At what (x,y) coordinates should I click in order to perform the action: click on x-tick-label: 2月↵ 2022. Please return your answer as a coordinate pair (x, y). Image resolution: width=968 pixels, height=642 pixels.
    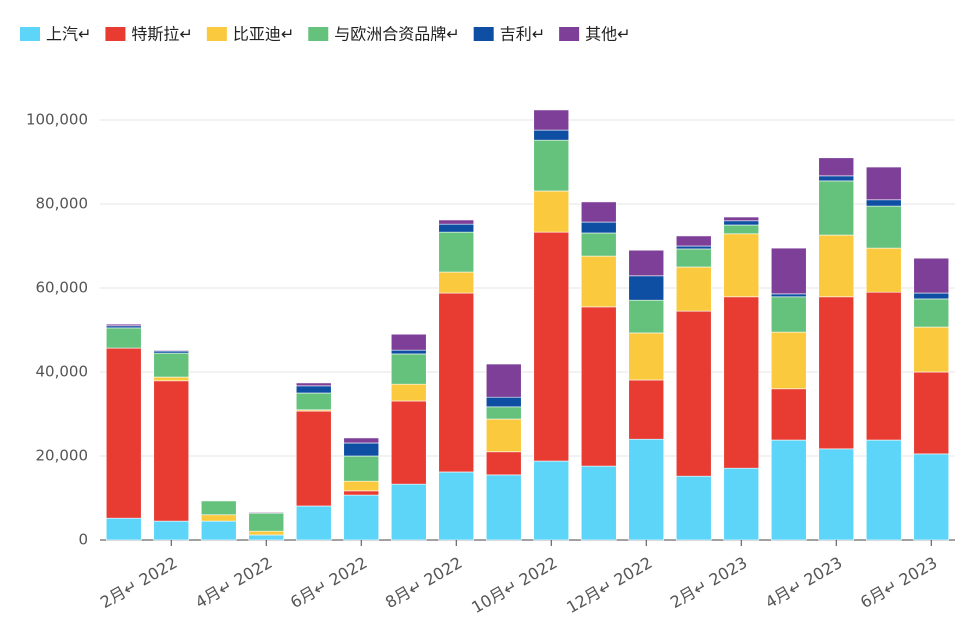
    Looking at the image, I should click on (138, 582).